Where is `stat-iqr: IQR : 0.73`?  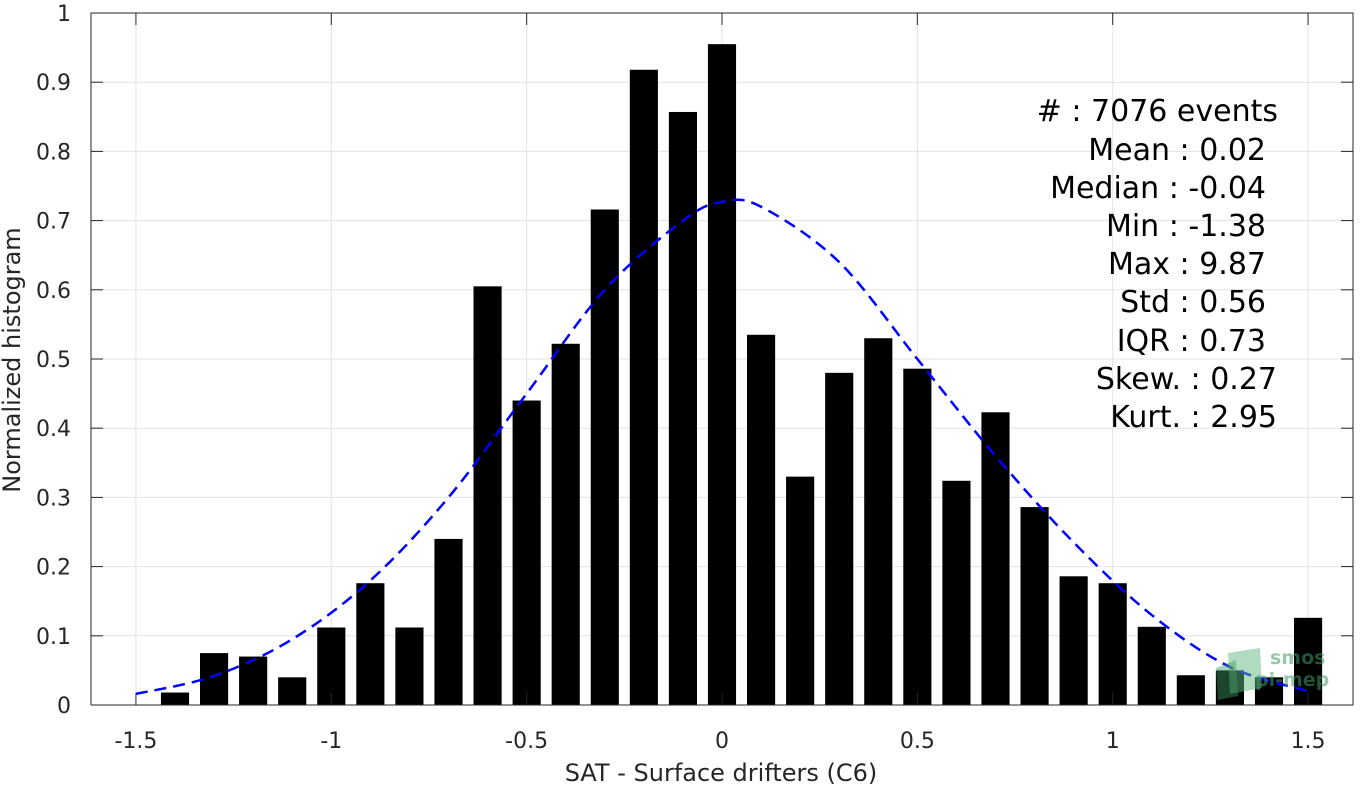
stat-iqr: IQR : 0.73 is located at coordinates (1191, 341).